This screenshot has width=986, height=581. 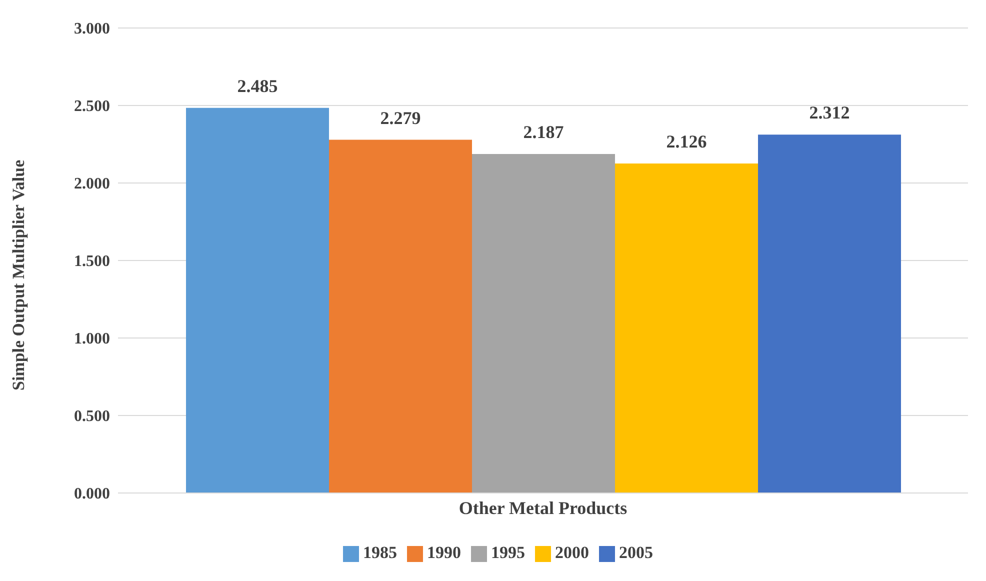 What do you see at coordinates (92, 107) in the screenshot?
I see `y-tick-label: 2.500` at bounding box center [92, 107].